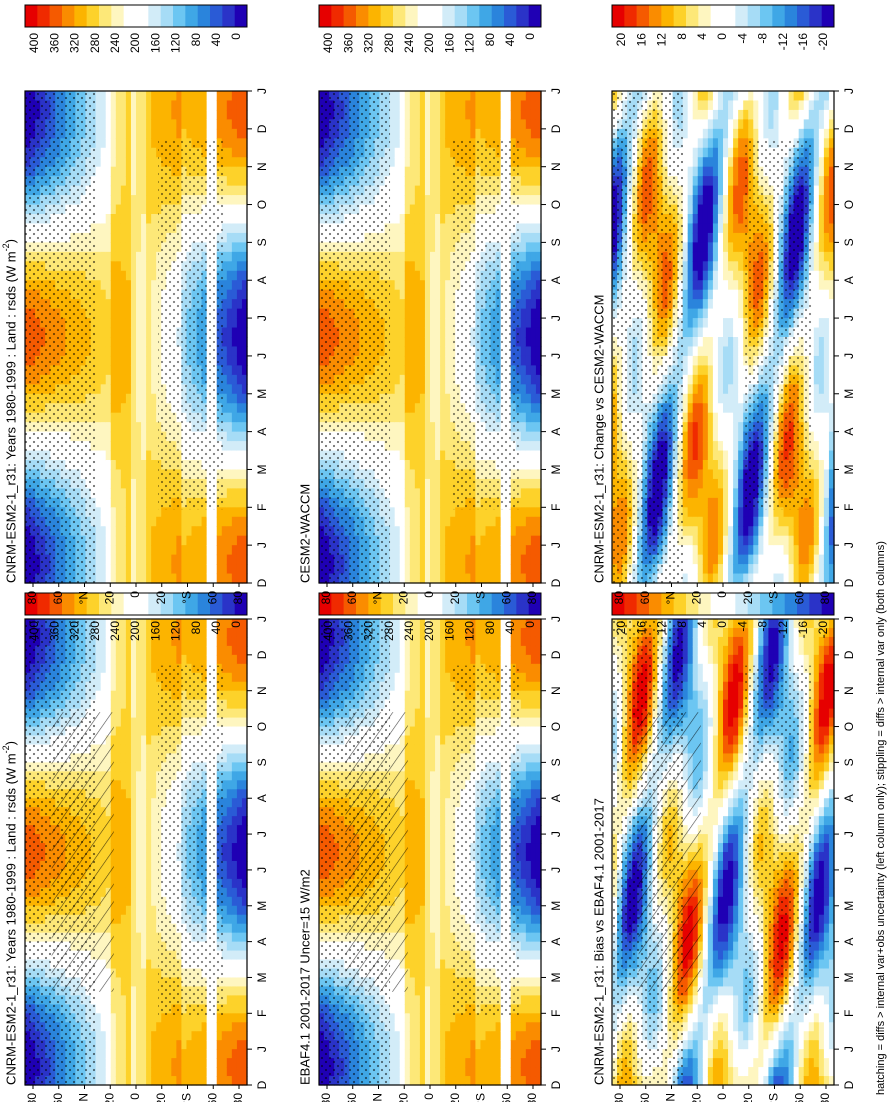  What do you see at coordinates (155, 43) in the screenshot?
I see `colorbar-label: 160` at bounding box center [155, 43].